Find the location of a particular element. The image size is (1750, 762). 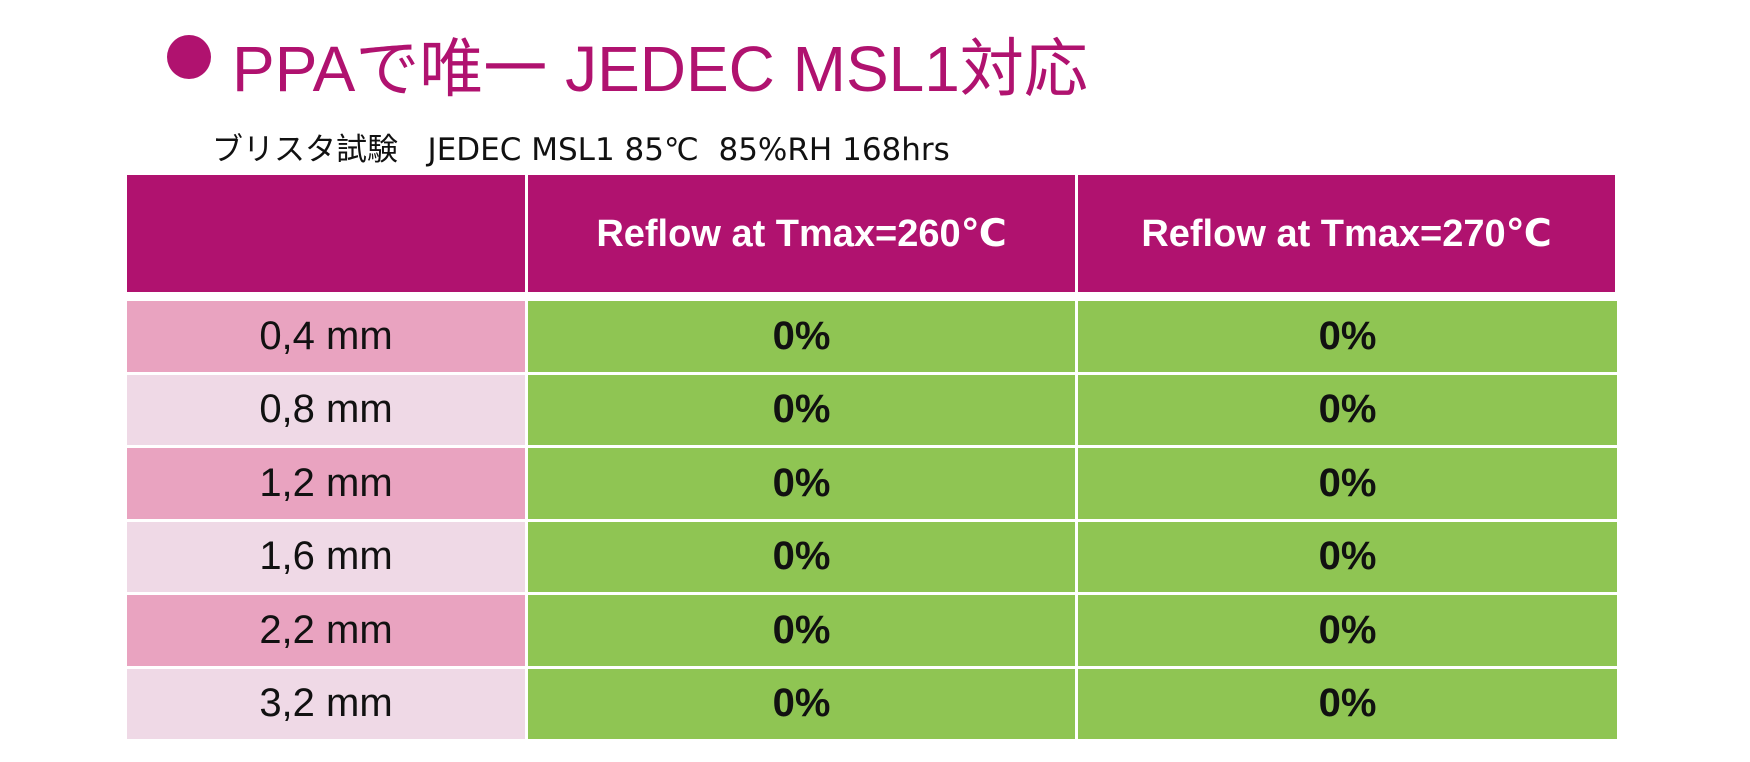

row-label: 2,2 mm is located at coordinates (326, 630).